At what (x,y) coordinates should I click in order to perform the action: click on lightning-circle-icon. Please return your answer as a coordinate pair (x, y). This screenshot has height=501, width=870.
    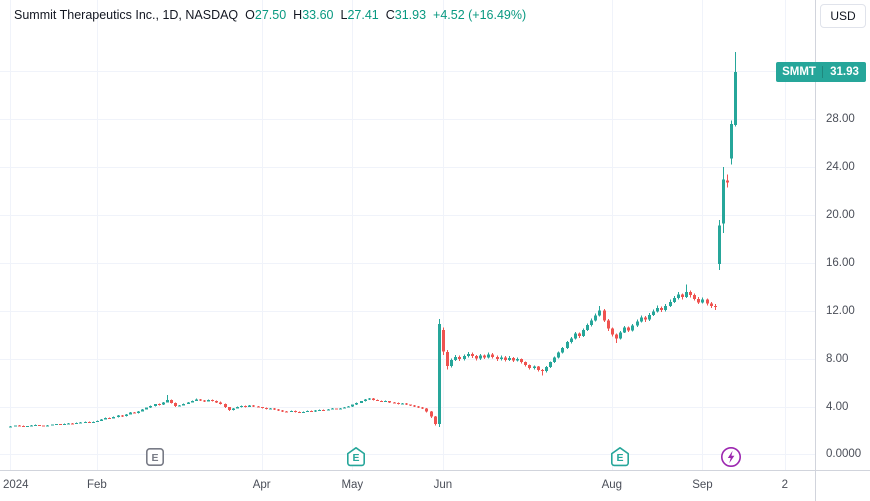
    Looking at the image, I should click on (731, 457).